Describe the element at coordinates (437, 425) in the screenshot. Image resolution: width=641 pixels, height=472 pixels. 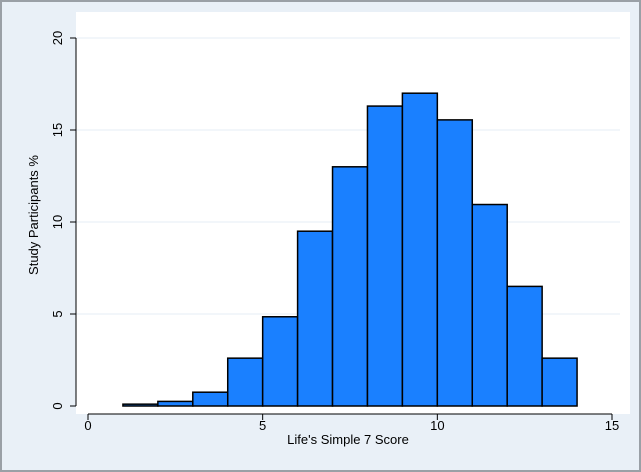
I see `x-tick-label-10: 10` at that location.